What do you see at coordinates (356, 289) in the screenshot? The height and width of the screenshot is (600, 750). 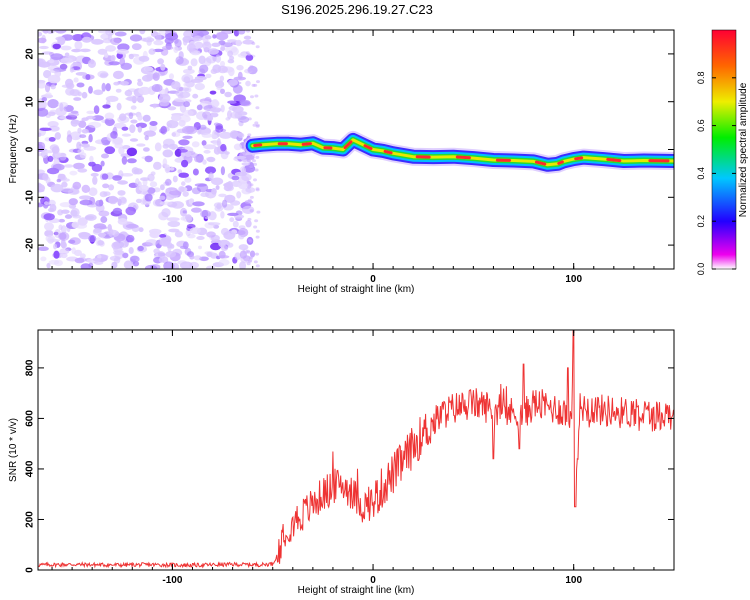 I see `spectrogram-x-label: Height of straight line (km)` at bounding box center [356, 289].